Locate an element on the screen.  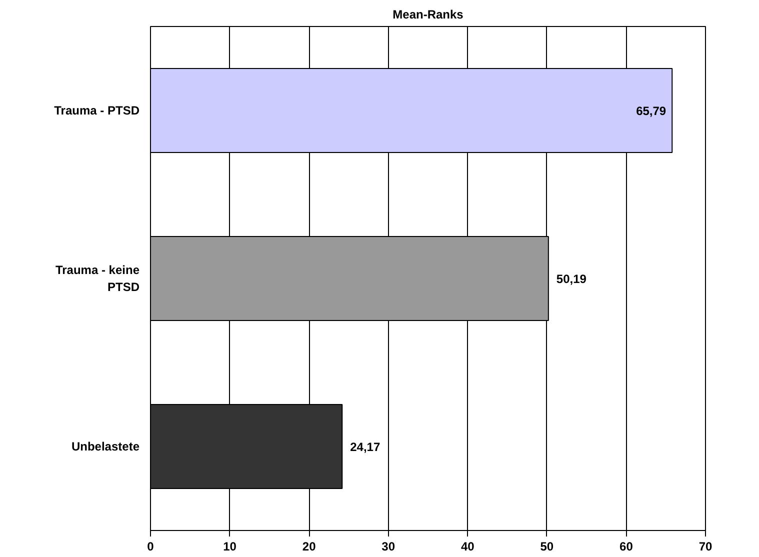
chart-title: Mean-Ranks is located at coordinates (428, 15).